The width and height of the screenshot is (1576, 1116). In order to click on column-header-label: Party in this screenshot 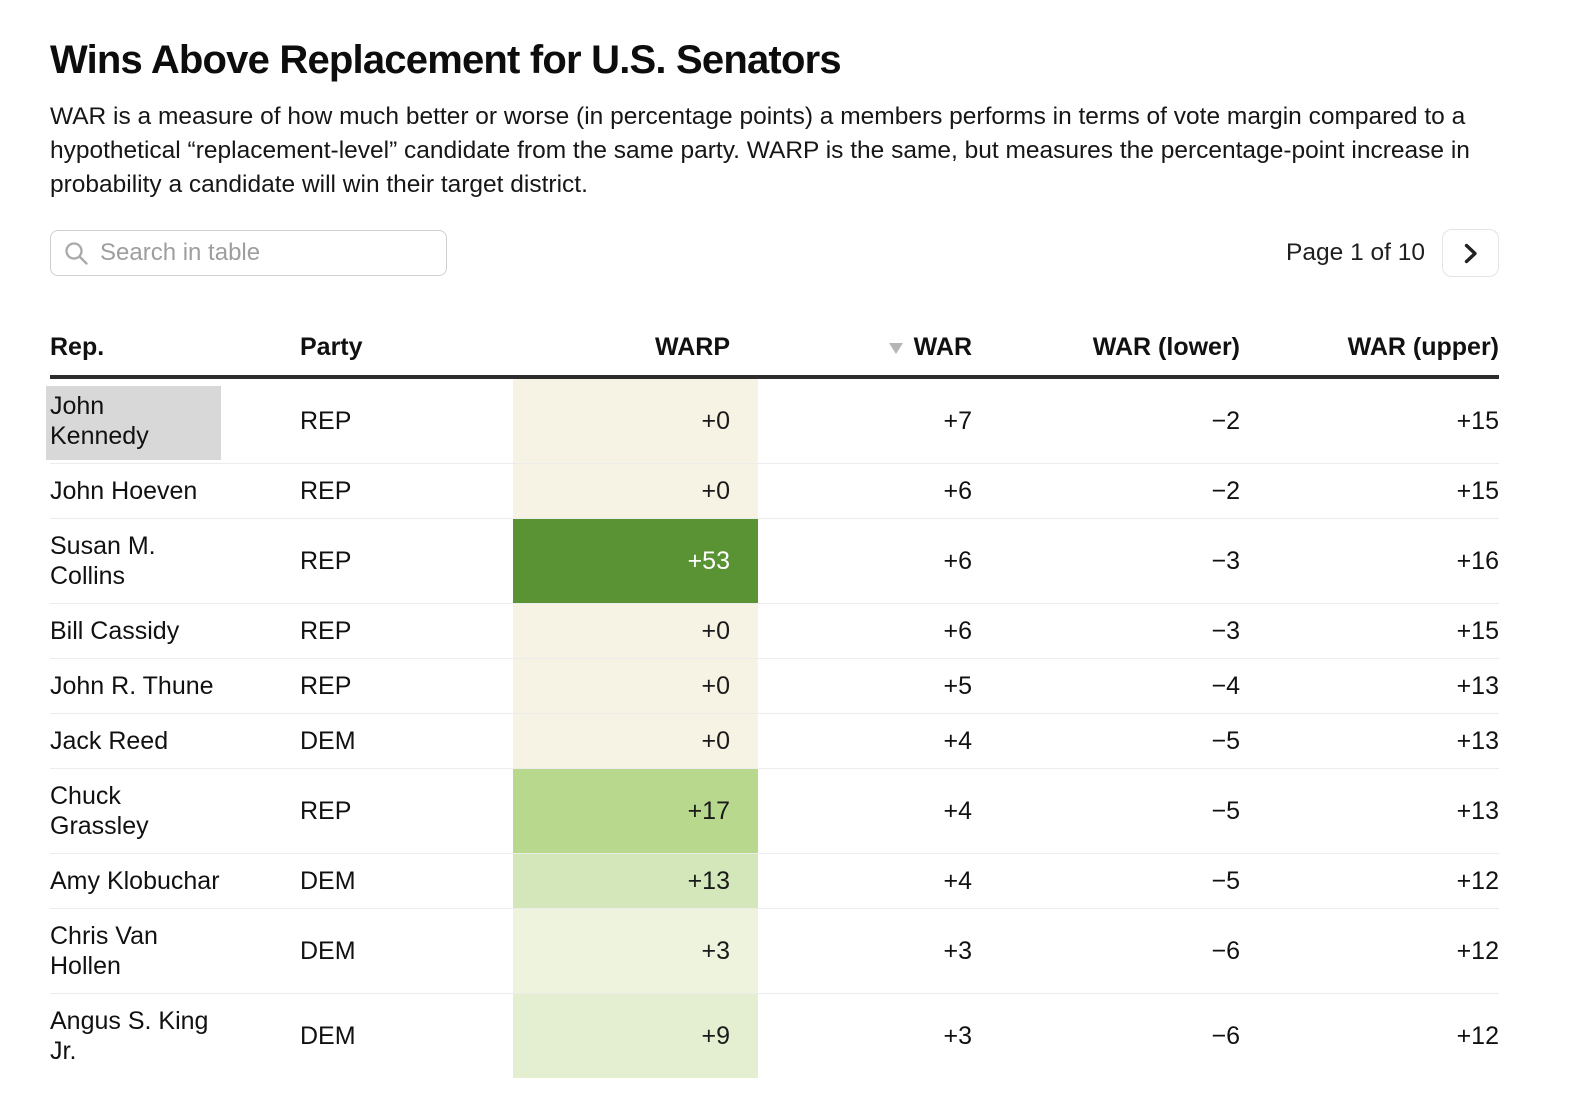, I will do `click(331, 347)`.